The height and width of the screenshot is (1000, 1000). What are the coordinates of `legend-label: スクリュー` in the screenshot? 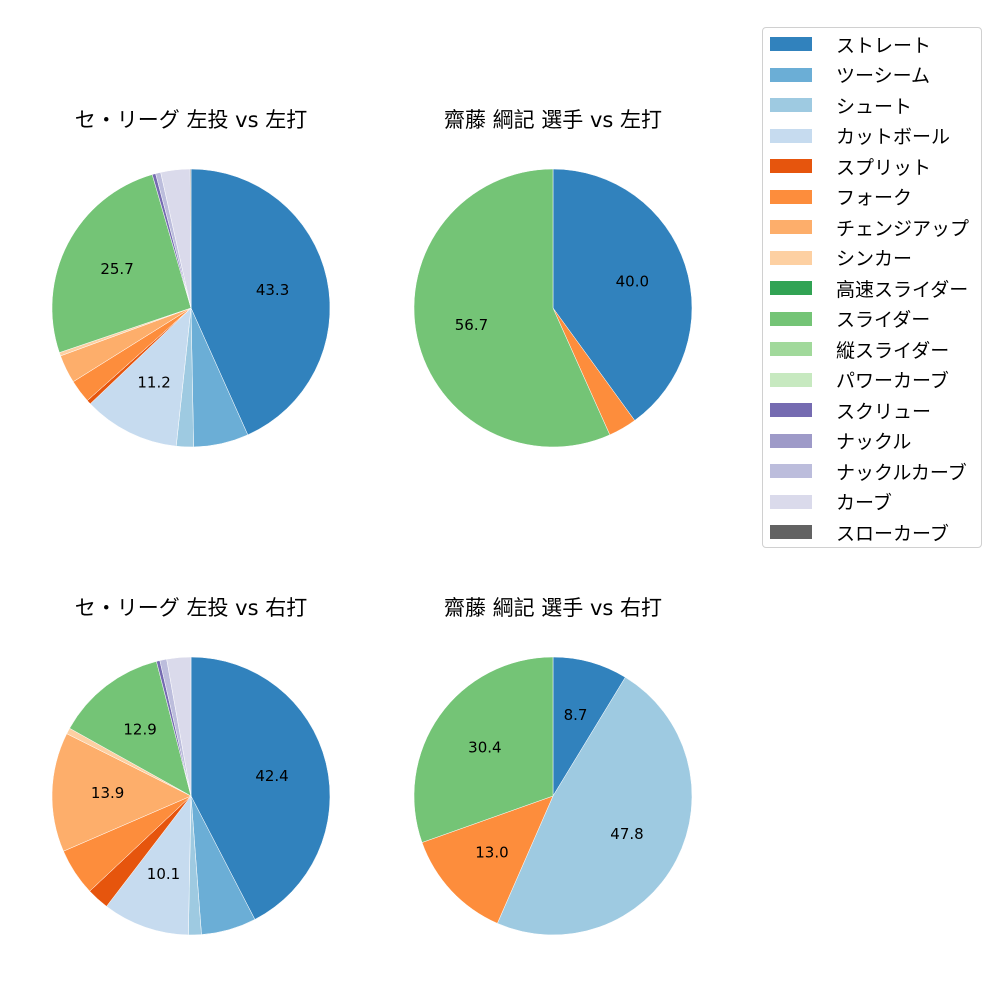 It's located at (884, 411).